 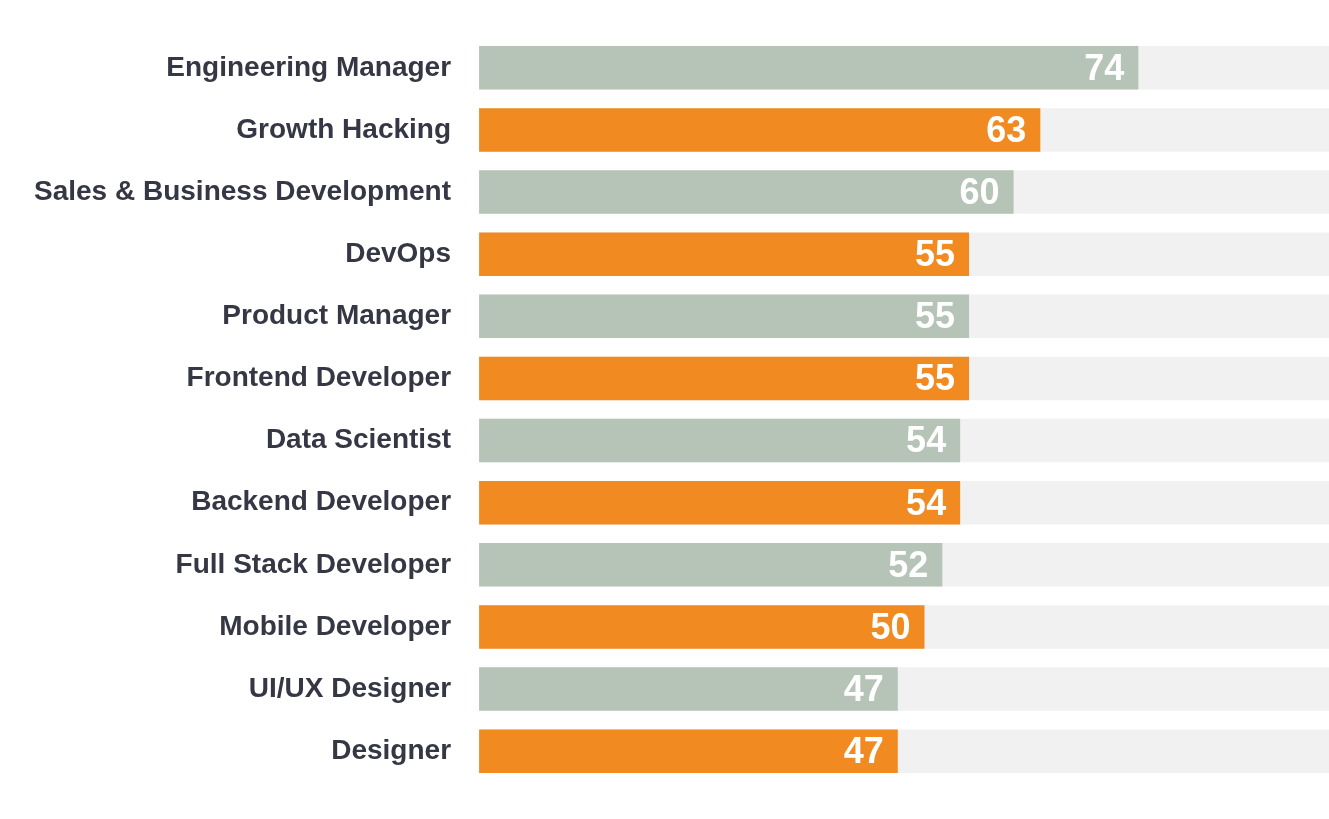 I want to click on y-tick-label: UI/UX Designer, so click(x=350, y=687).